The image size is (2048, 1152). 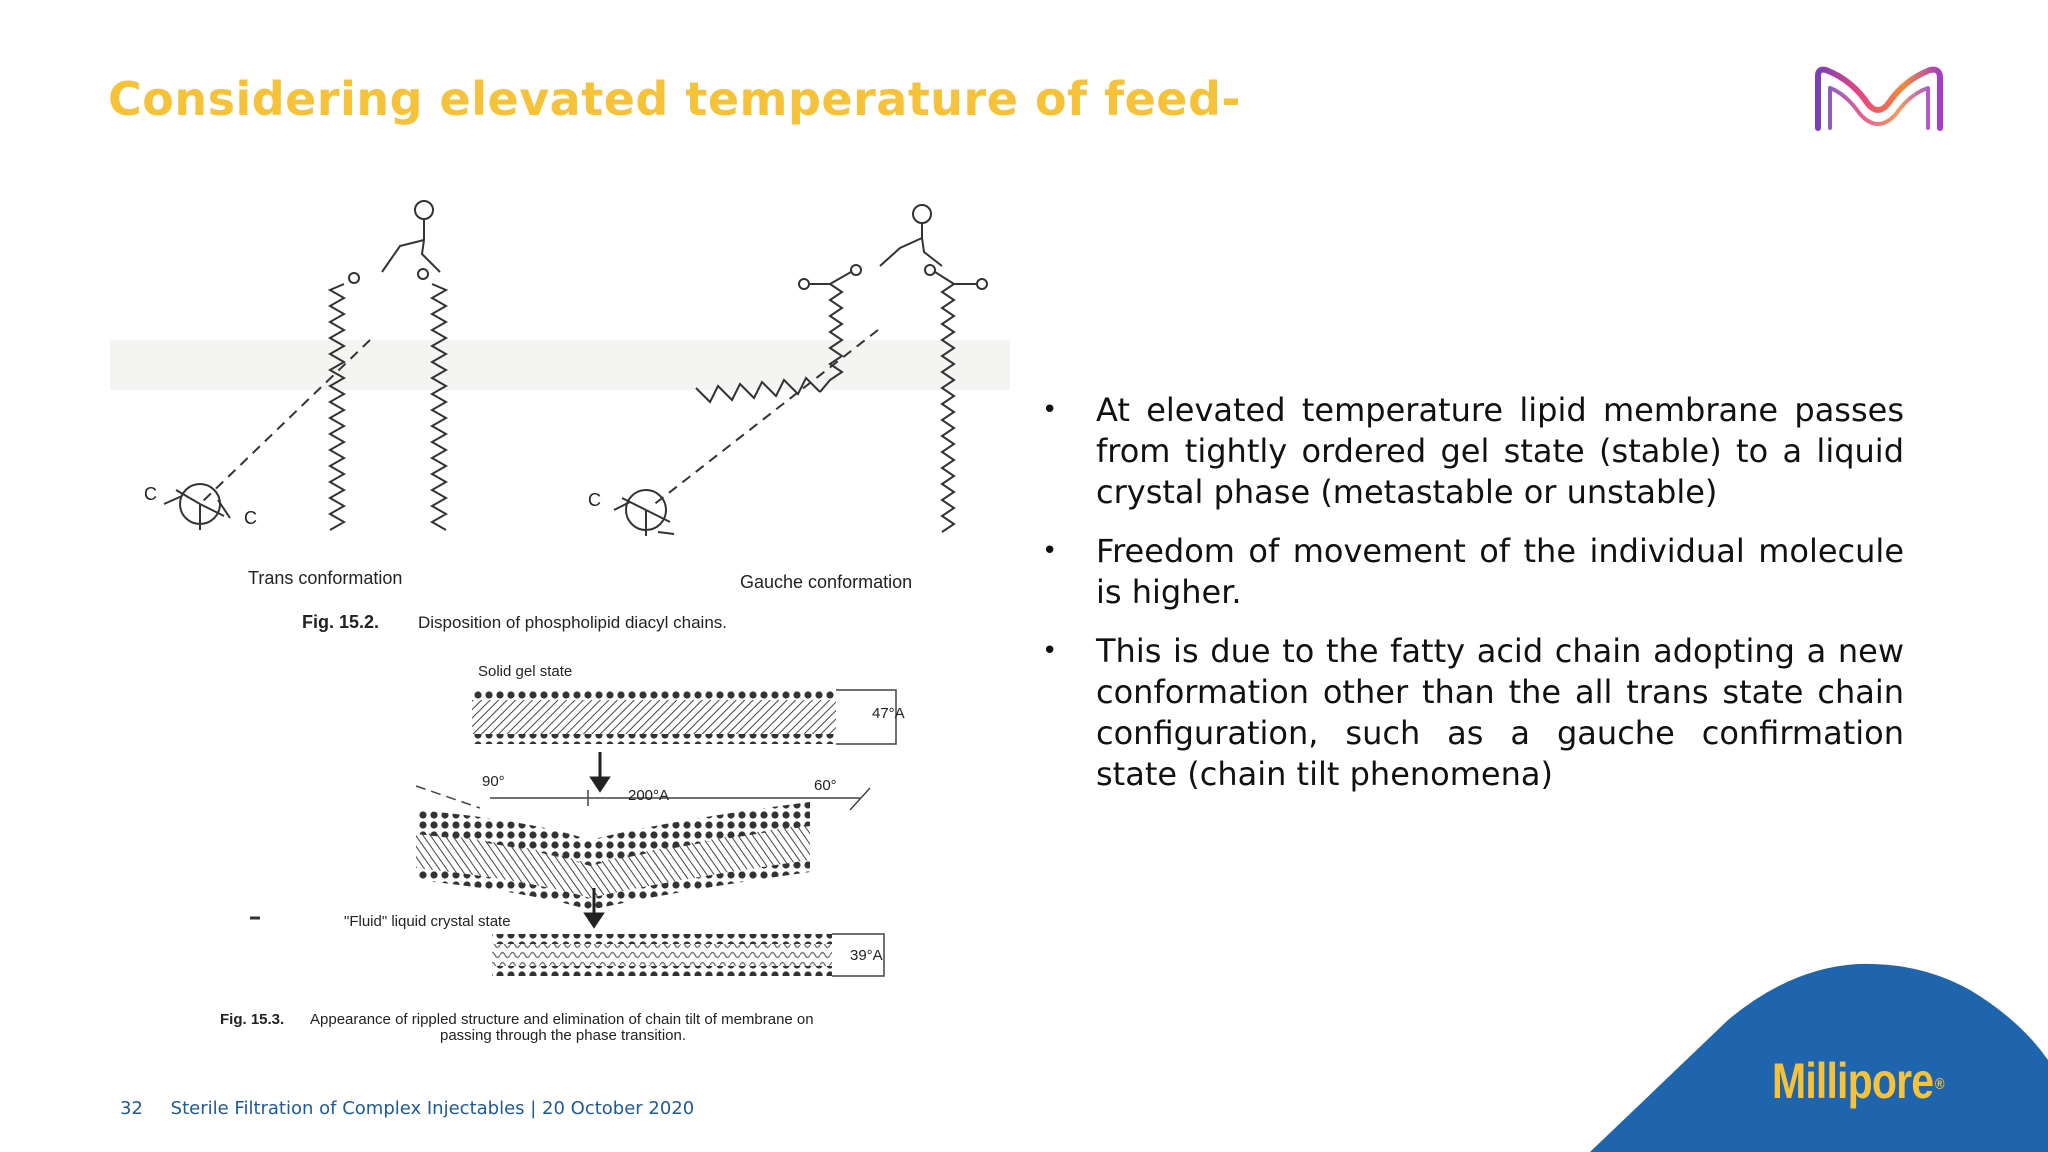 What do you see at coordinates (563, 1035) in the screenshot?
I see `fig-15-3-caption-line2: passing through the phase transition.` at bounding box center [563, 1035].